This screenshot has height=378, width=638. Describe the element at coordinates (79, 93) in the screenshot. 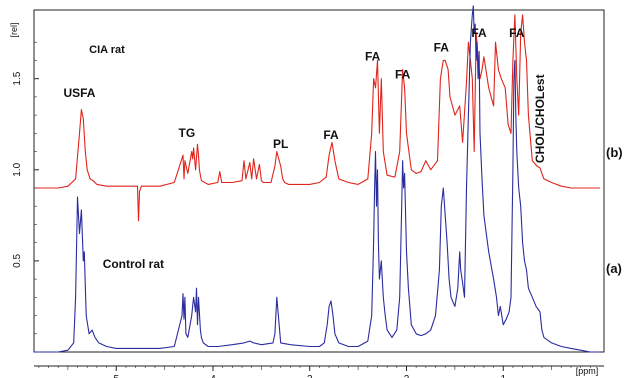

I see `annotation-usfa: USFA` at that location.